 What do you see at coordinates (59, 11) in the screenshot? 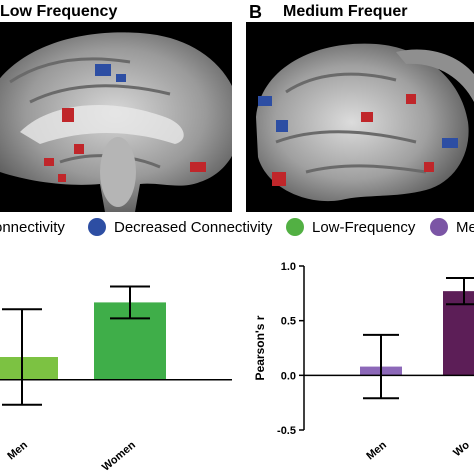
I see `panel-a-title: Low Frequency` at bounding box center [59, 11].